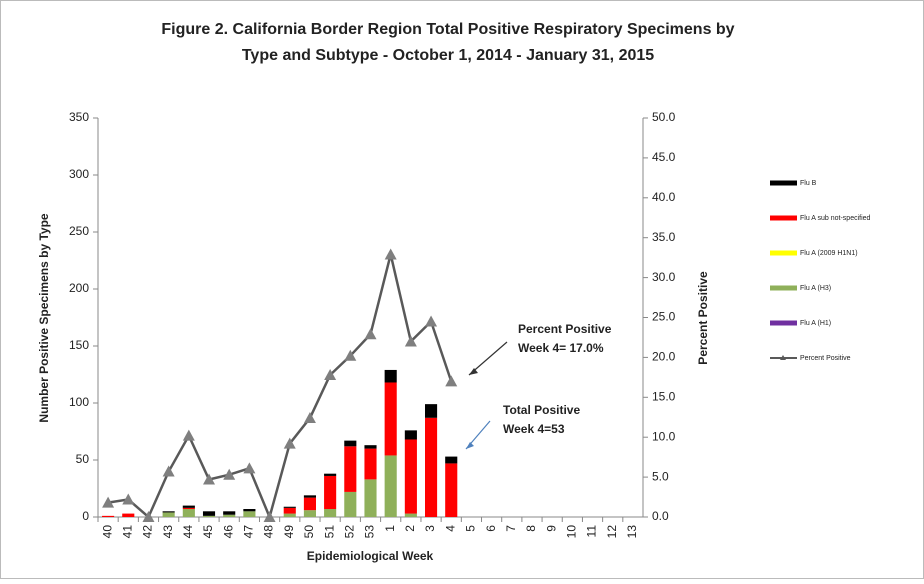  I want to click on x-tick-label: 45, so click(208, 532).